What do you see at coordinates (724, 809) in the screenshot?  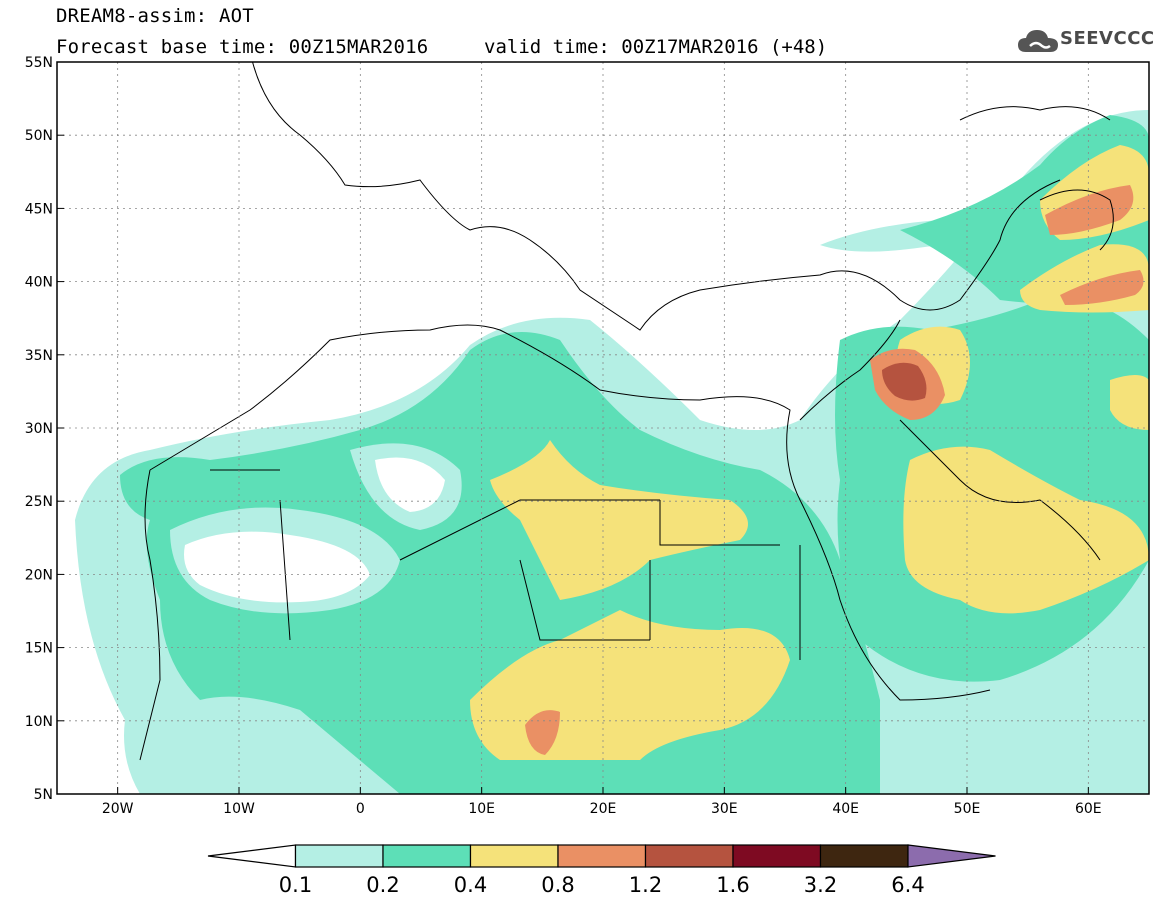 I see `x-tick-label: 30E` at bounding box center [724, 809].